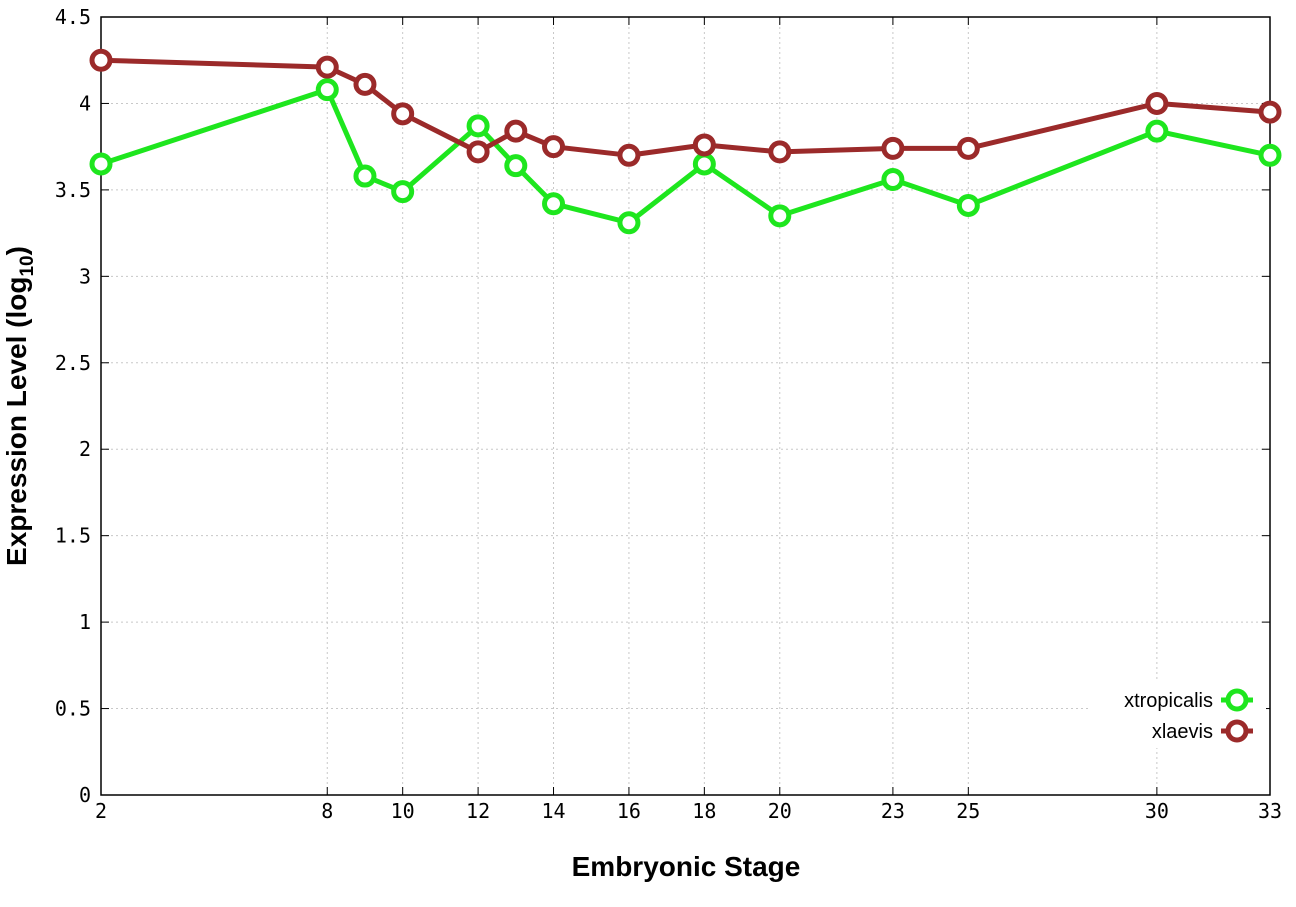  Describe the element at coordinates (327, 811) in the screenshot. I see `x-tick-label: 8` at that location.